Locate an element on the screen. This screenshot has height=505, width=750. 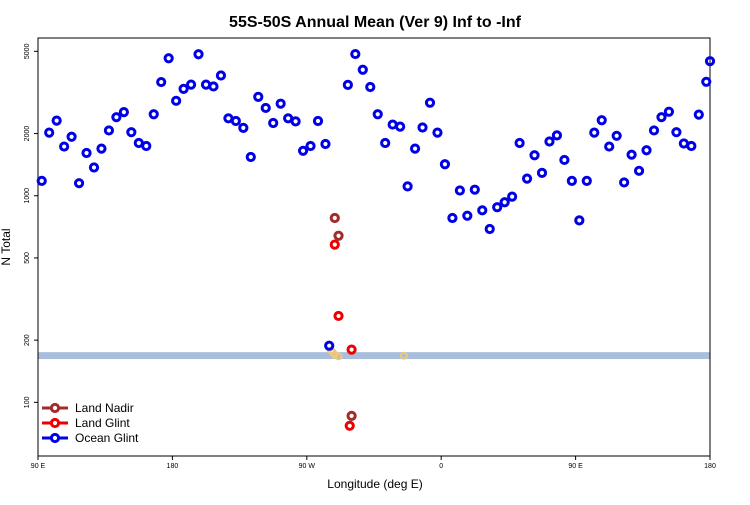
legend-marker-ocean-glint is located at coordinates (55, 438).